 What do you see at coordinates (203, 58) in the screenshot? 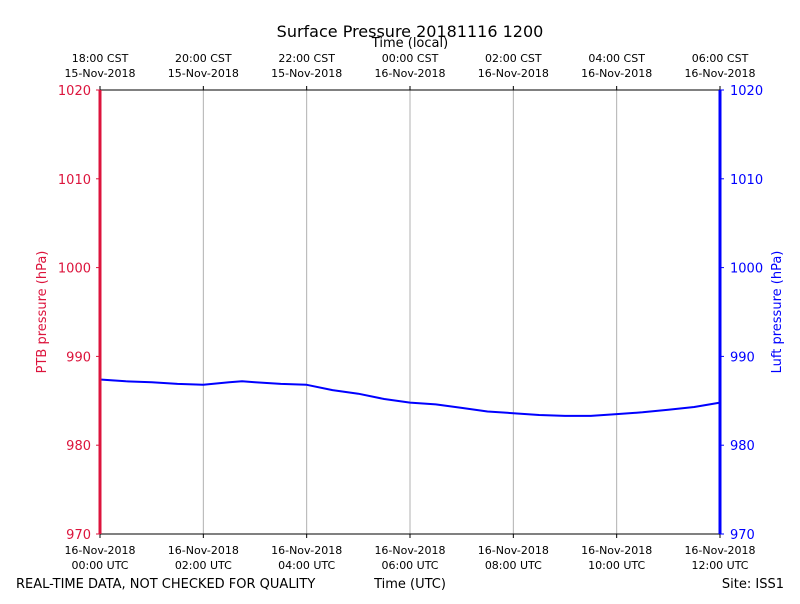
I see `x-top-tick-time: 20:00 CST` at bounding box center [203, 58].